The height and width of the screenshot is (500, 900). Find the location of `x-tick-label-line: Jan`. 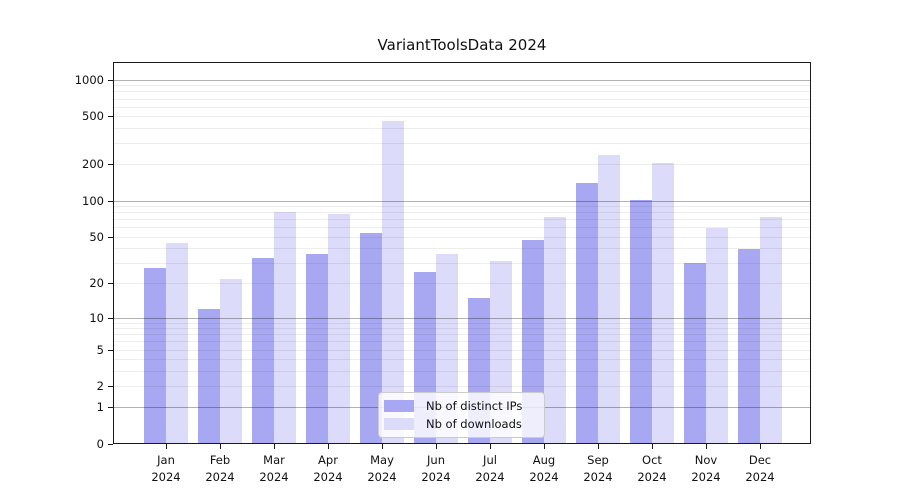

x-tick-label-line: Jan is located at coordinates (166, 460).